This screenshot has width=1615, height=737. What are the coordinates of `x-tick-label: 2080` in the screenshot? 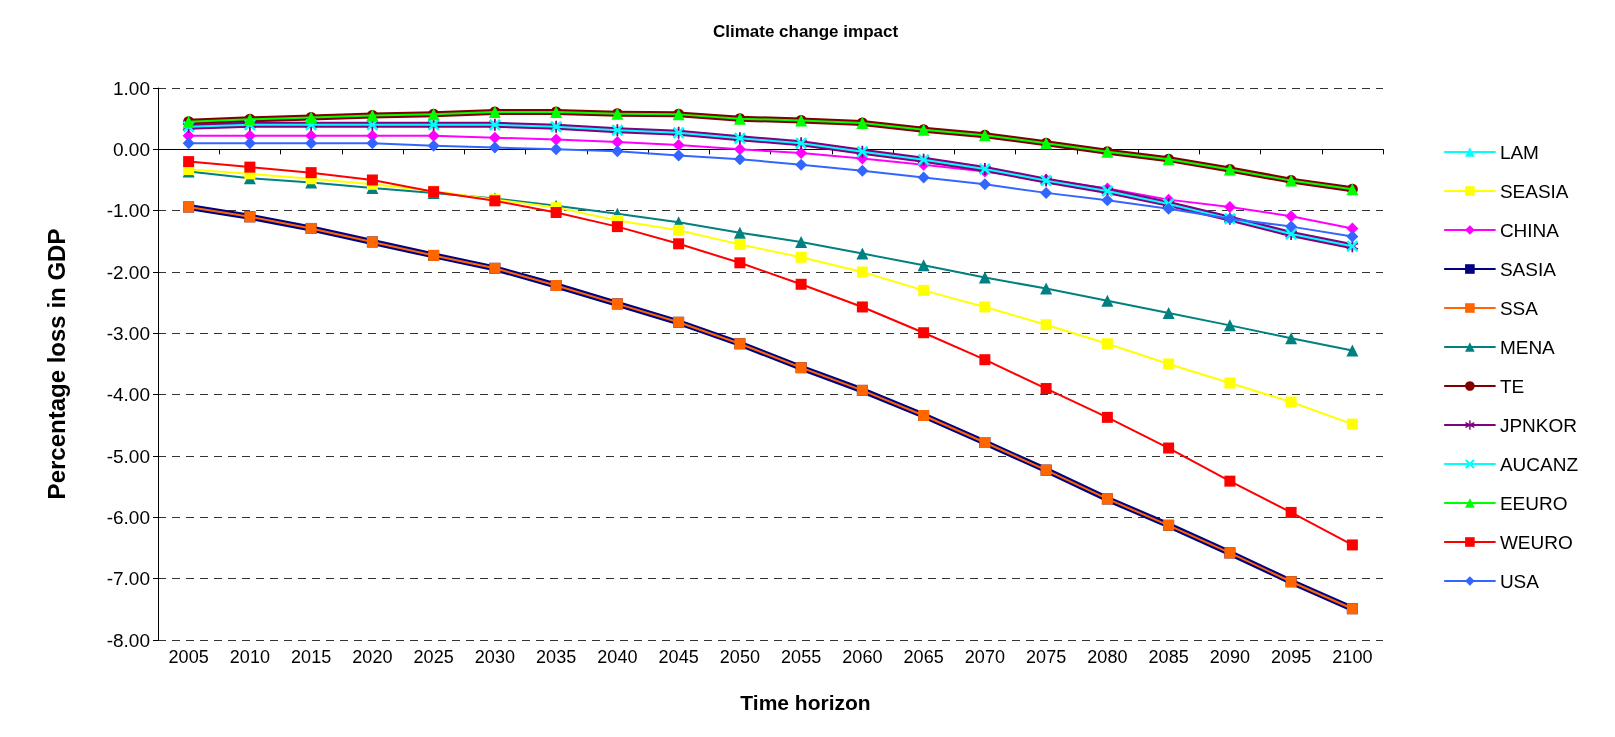 It's located at (1107, 657).